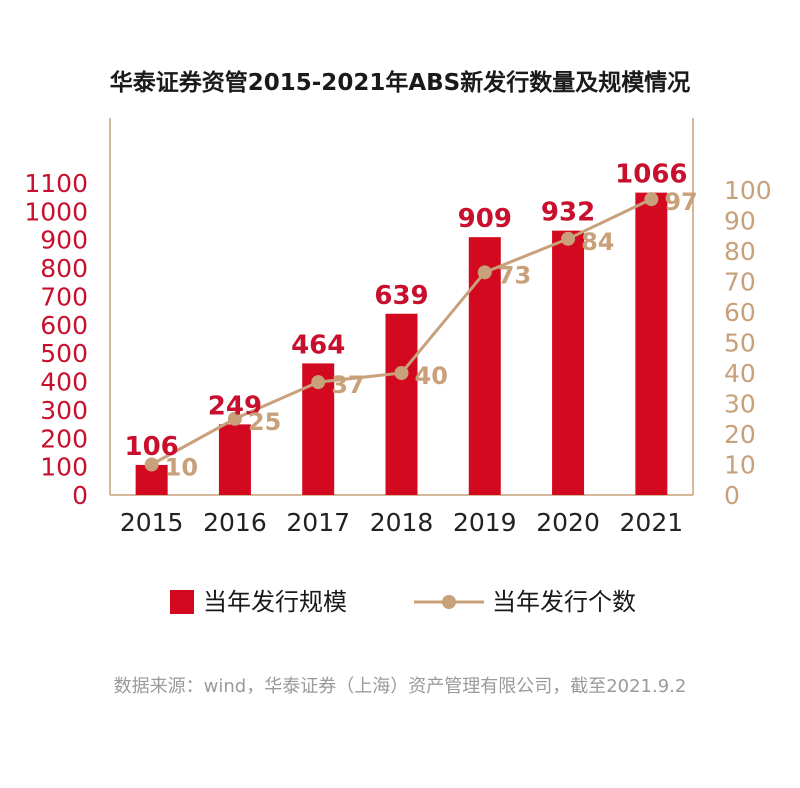  Describe the element at coordinates (64, 438) in the screenshot. I see `y-left-tick-label: 200` at that location.